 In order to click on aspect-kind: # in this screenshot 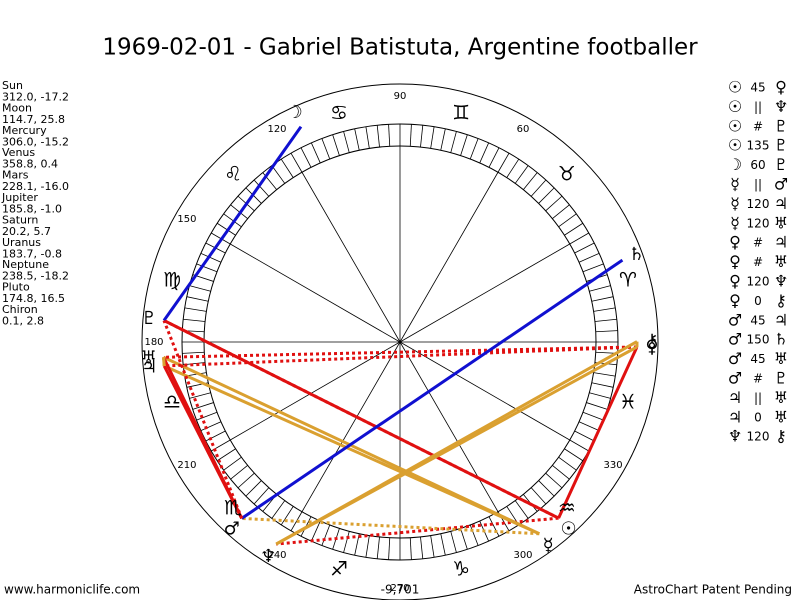, I will do `click(758, 262)`.